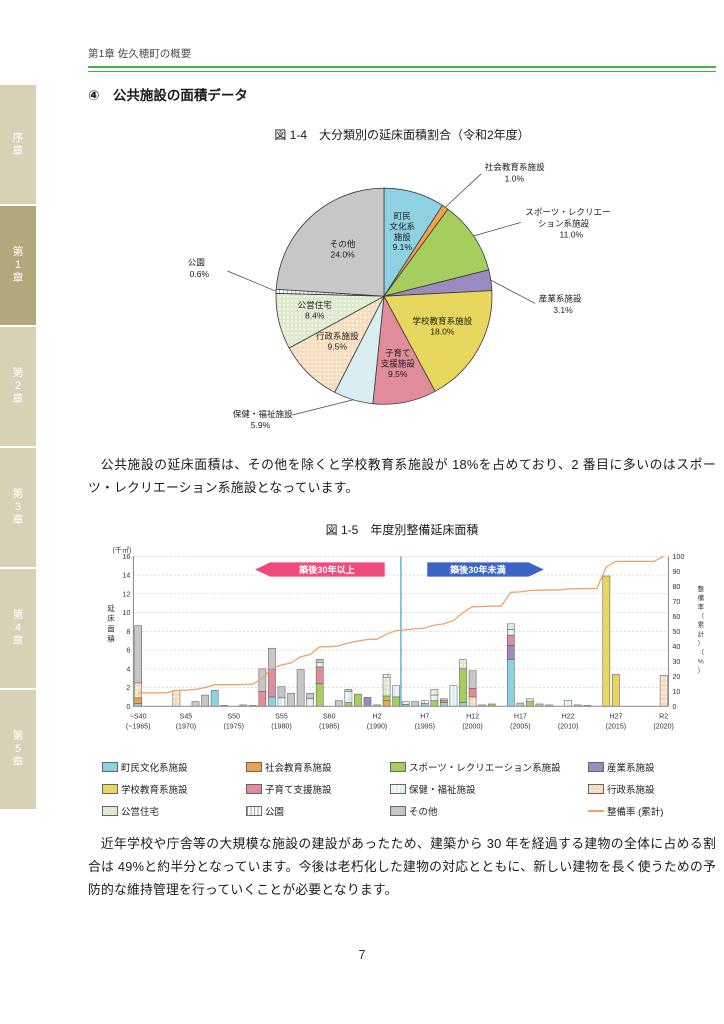 This screenshot has width=724, height=1024. What do you see at coordinates (315, 315) in the screenshot?
I see `pie-label-8: 8.4%` at bounding box center [315, 315].